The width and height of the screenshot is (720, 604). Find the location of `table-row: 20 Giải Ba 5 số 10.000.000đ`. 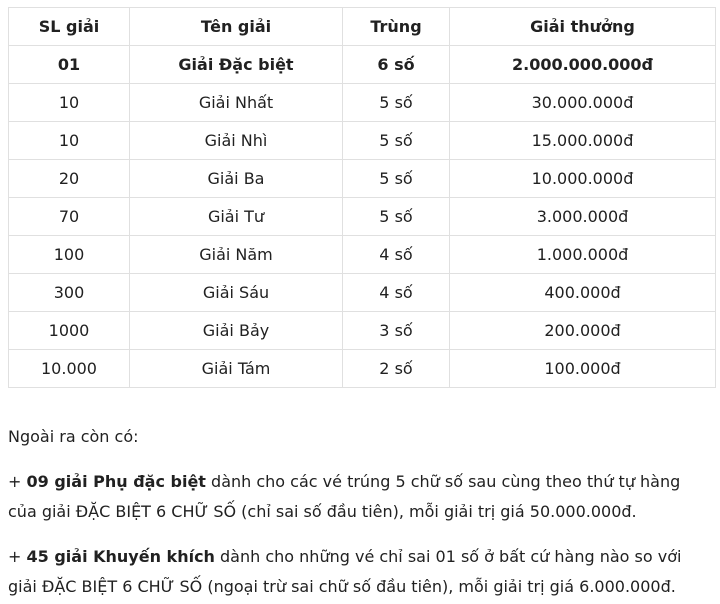

table-row: 20 Giải Ba 5 số 10.000.000đ is located at coordinates (362, 178).